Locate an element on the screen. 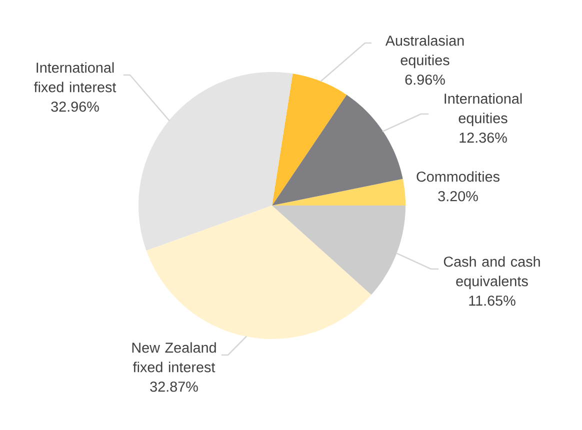 The width and height of the screenshot is (582, 430). data-label: 6.96% is located at coordinates (425, 79).